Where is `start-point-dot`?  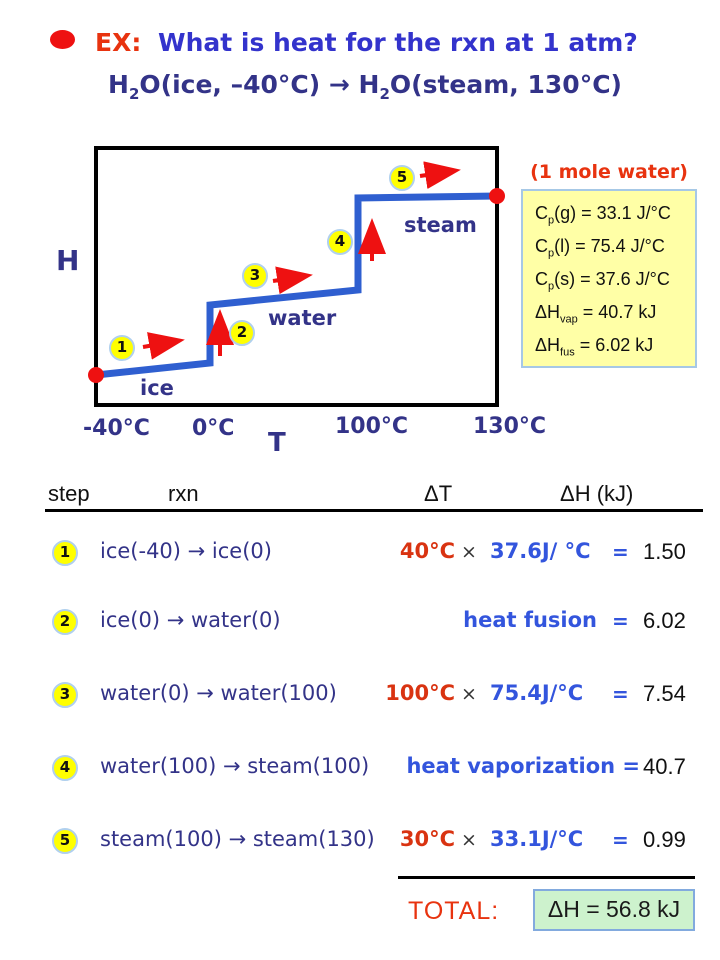
start-point-dot is located at coordinates (96, 375).